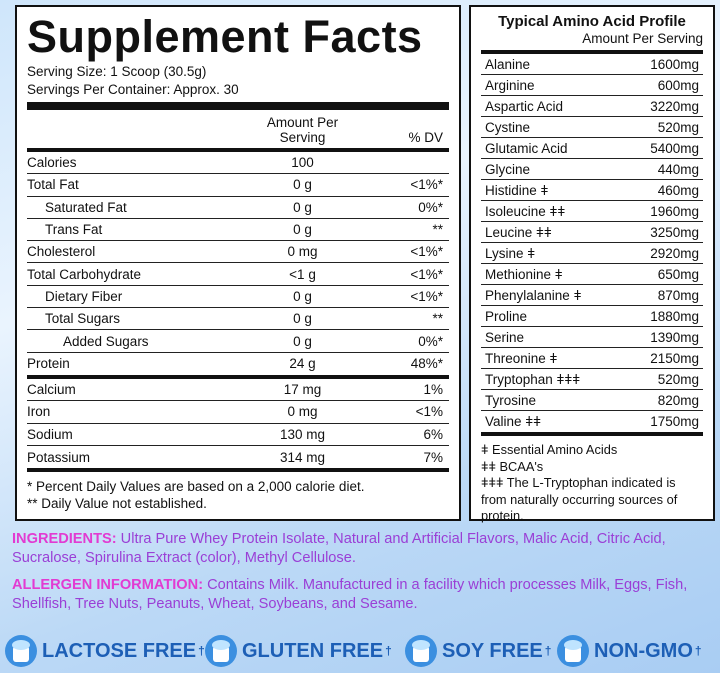  Describe the element at coordinates (517, 190) in the screenshot. I see `amino-name: Histidine ǂ` at that location.